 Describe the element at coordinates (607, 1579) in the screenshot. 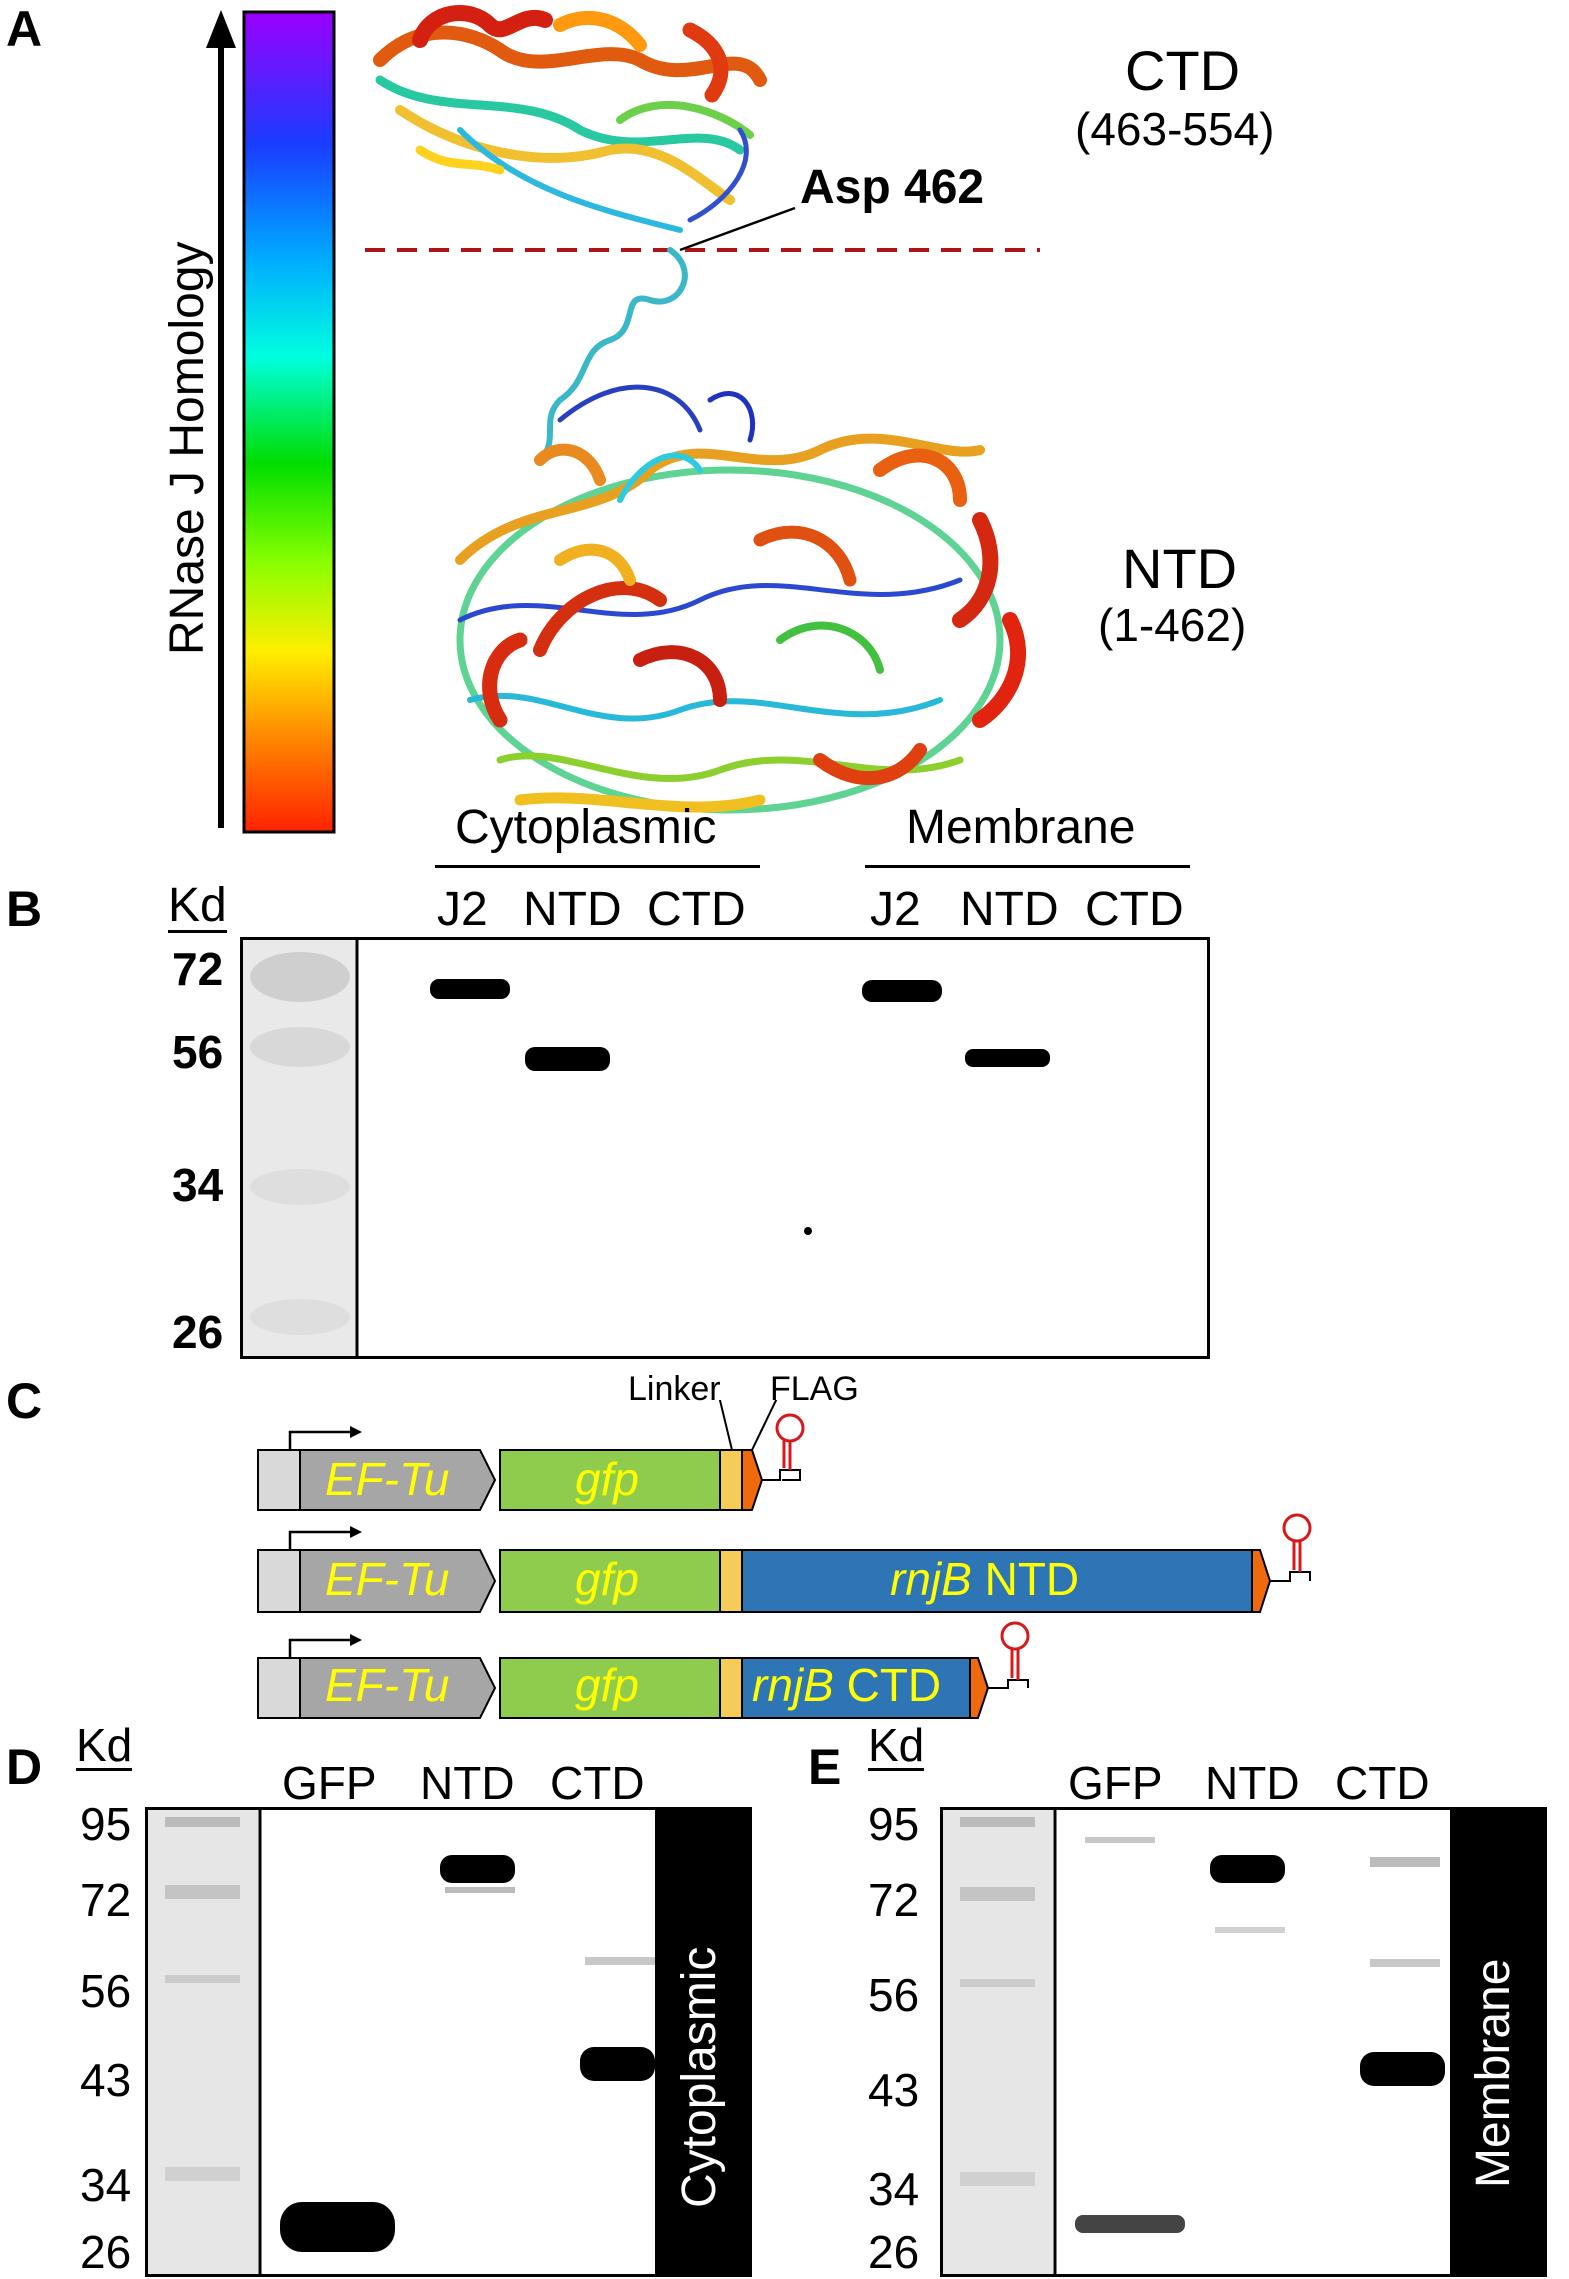

I see `gfp-text-2: gfp` at that location.